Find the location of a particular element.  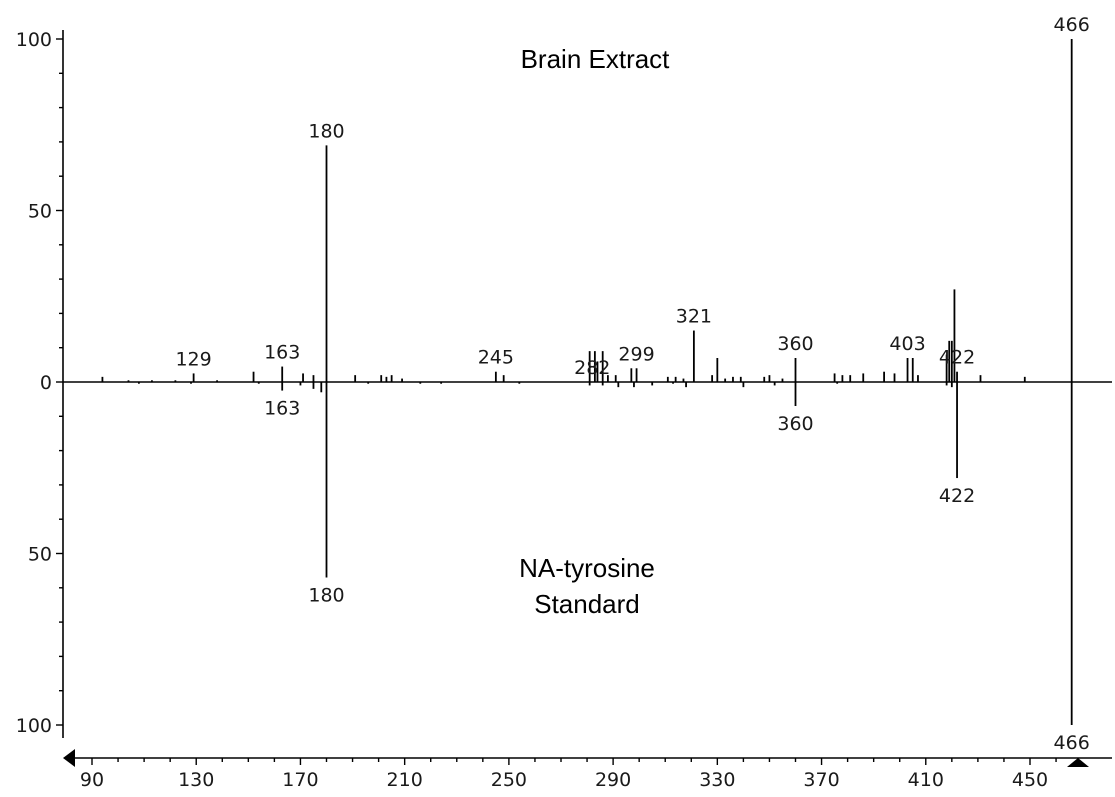

bottom-panel-label-line-2: Standard is located at coordinates (587, 604).